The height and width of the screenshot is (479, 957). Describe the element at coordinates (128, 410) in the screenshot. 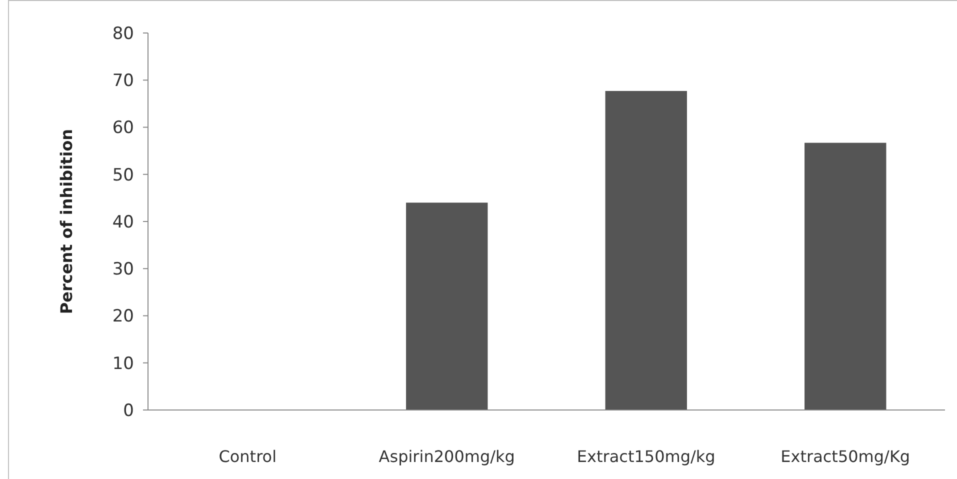

I see `y-tick-label: 0` at that location.